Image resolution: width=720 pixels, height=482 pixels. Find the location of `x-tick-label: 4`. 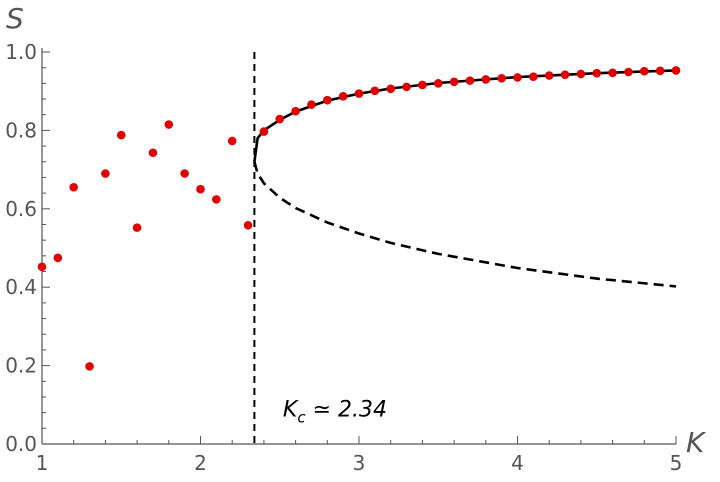

x-tick-label: 4 is located at coordinates (517, 463).